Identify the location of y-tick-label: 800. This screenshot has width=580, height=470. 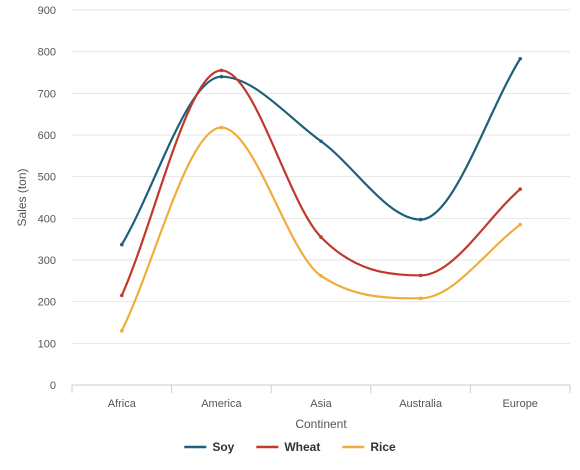
(47, 53).